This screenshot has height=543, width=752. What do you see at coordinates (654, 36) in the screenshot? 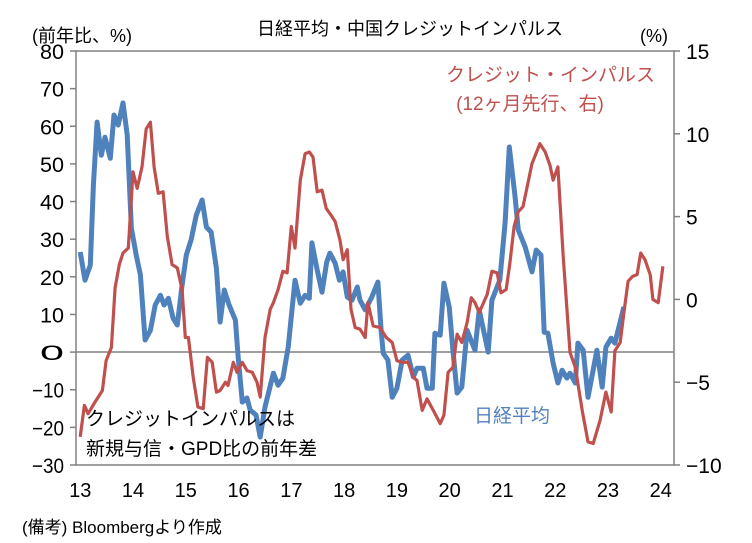
I see `right-axis-unit: (%)` at bounding box center [654, 36].